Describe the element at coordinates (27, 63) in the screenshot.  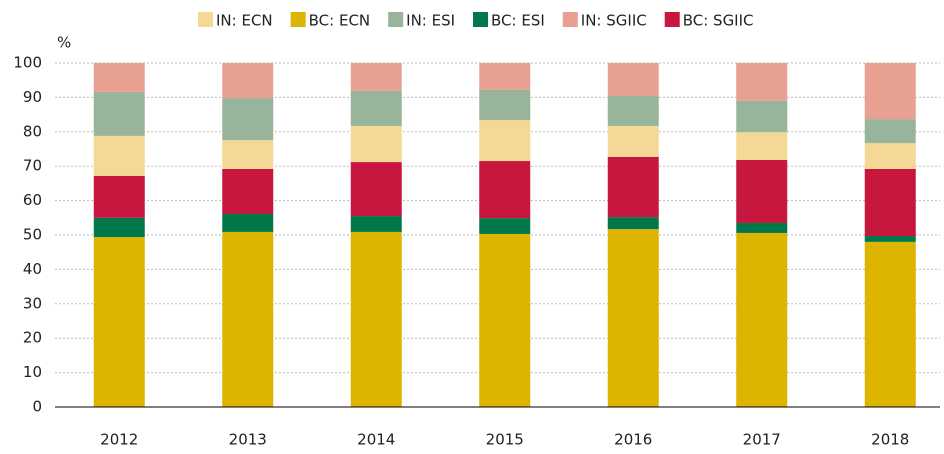
I see `y-tick-label: 100` at that location.